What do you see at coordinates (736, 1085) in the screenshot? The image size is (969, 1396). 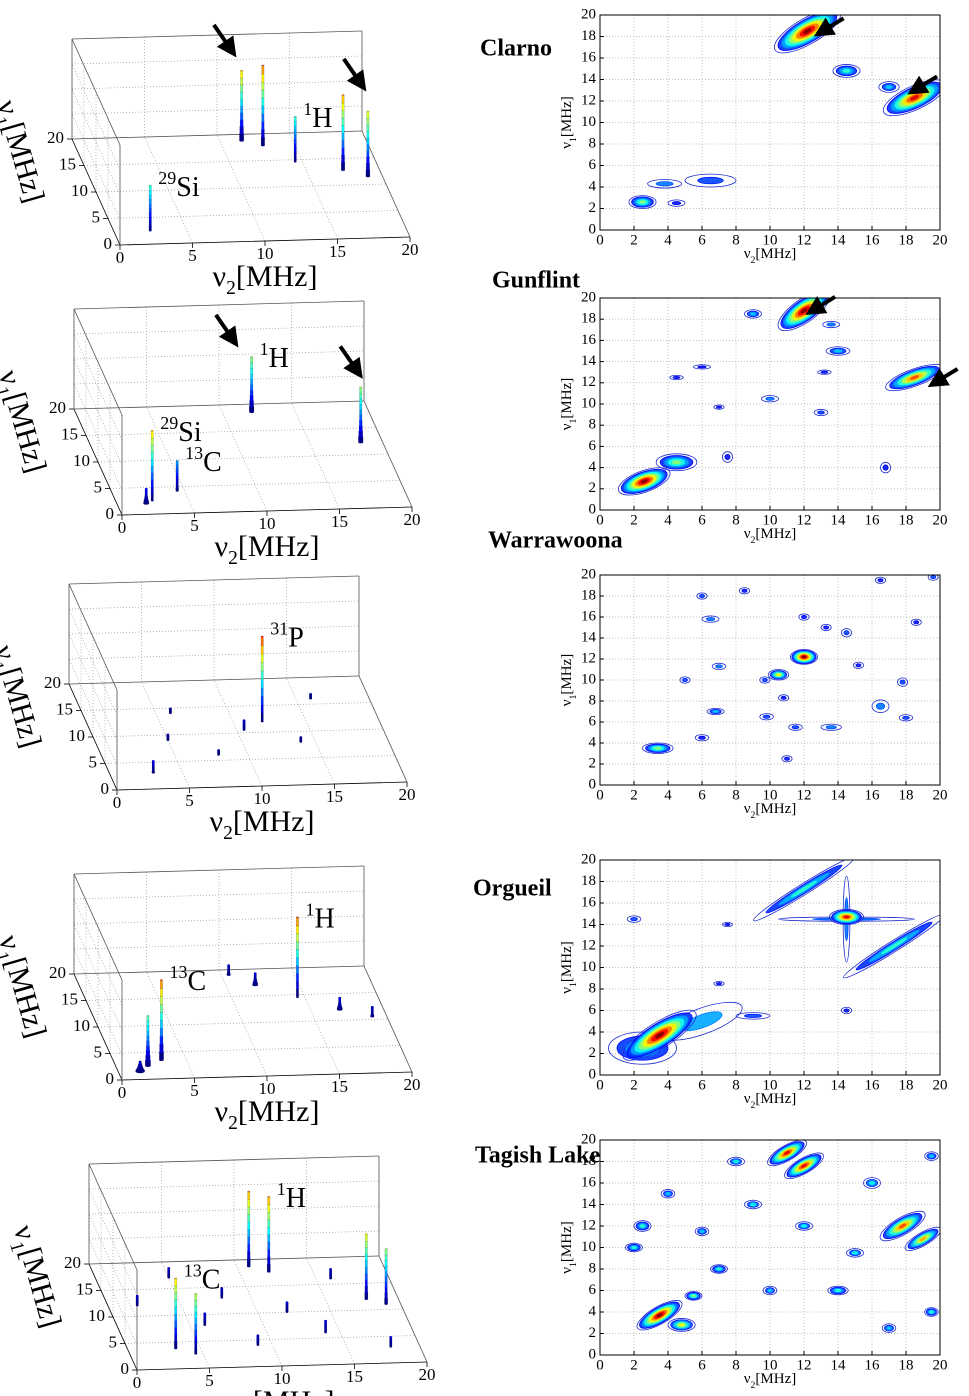 I see `x-tick-label: 8` at bounding box center [736, 1085].